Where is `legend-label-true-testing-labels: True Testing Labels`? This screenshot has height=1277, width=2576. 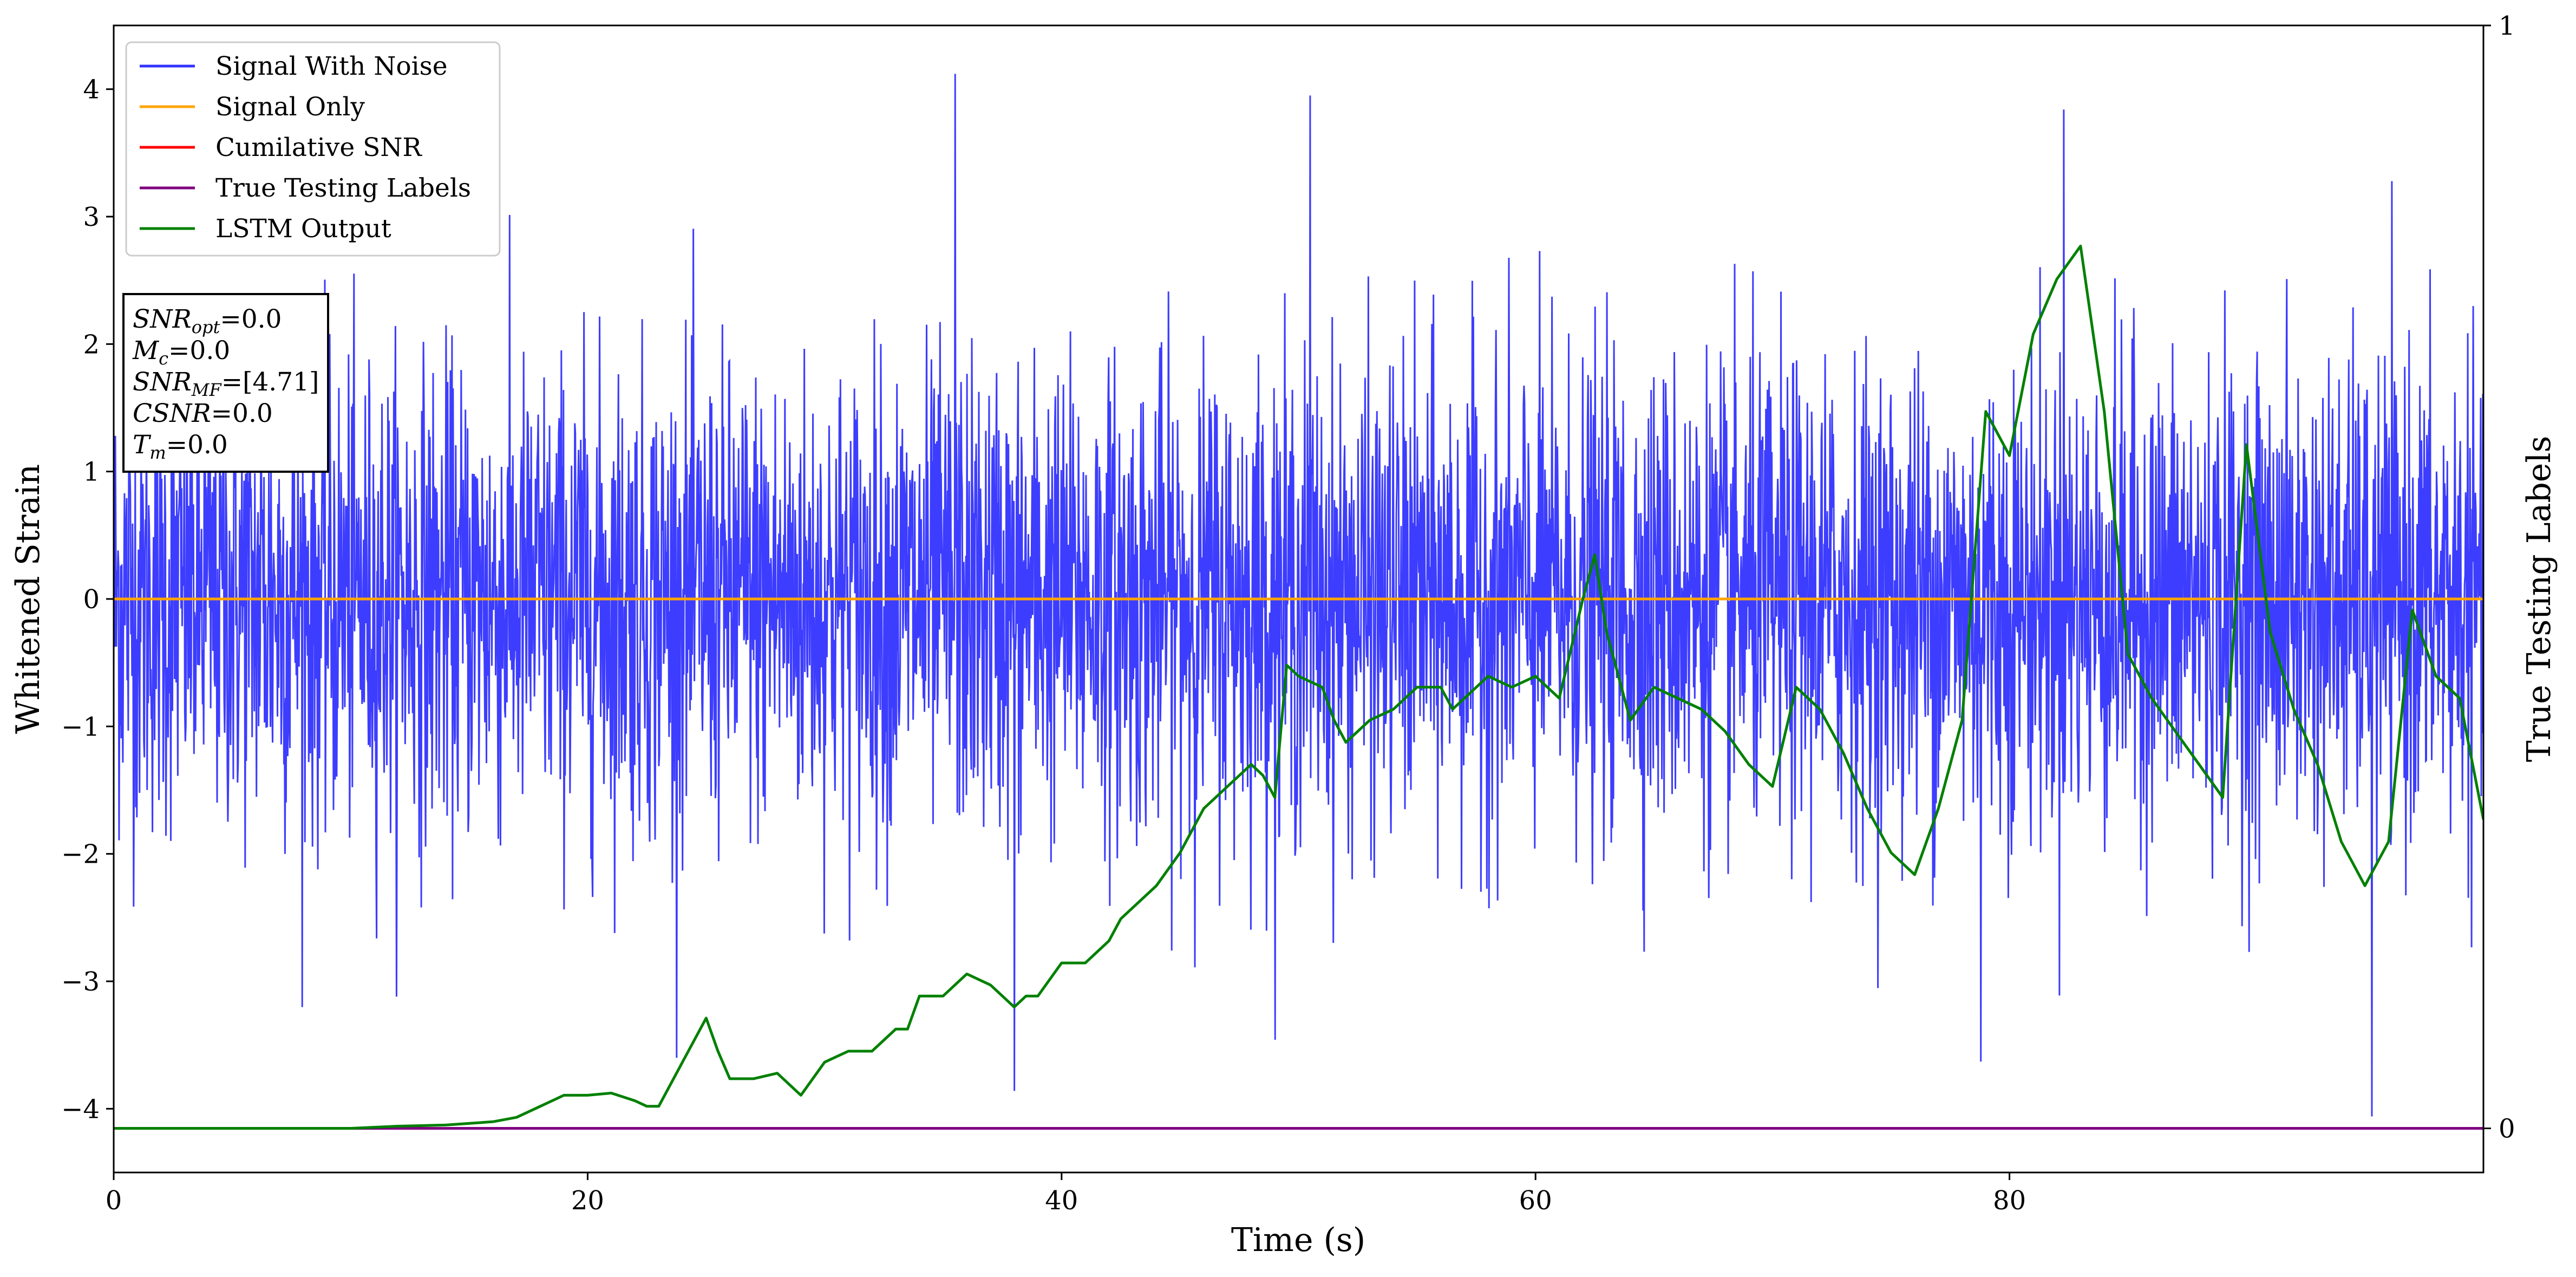
legend-label-true-testing-labels: True Testing Labels is located at coordinates (343, 188).